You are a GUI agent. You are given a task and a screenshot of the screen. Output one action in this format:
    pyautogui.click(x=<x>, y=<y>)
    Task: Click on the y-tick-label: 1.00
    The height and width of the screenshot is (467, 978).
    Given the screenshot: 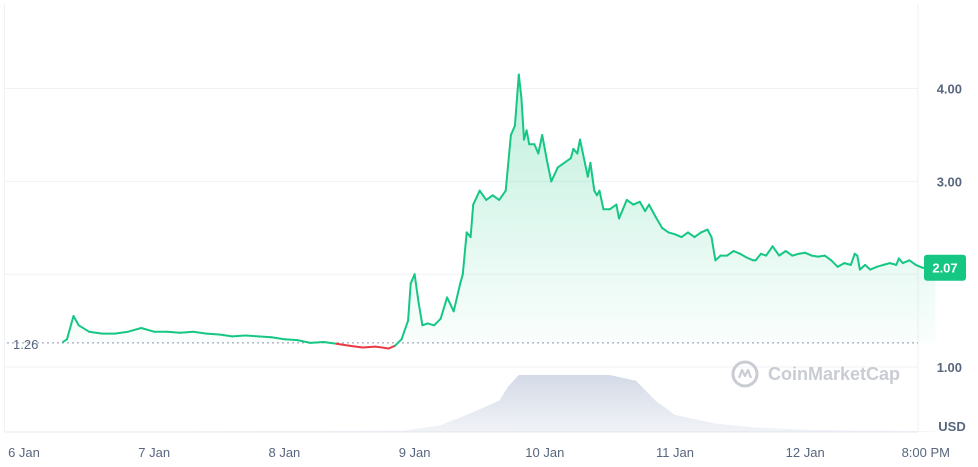 What is the action you would take?
    pyautogui.click(x=949, y=367)
    